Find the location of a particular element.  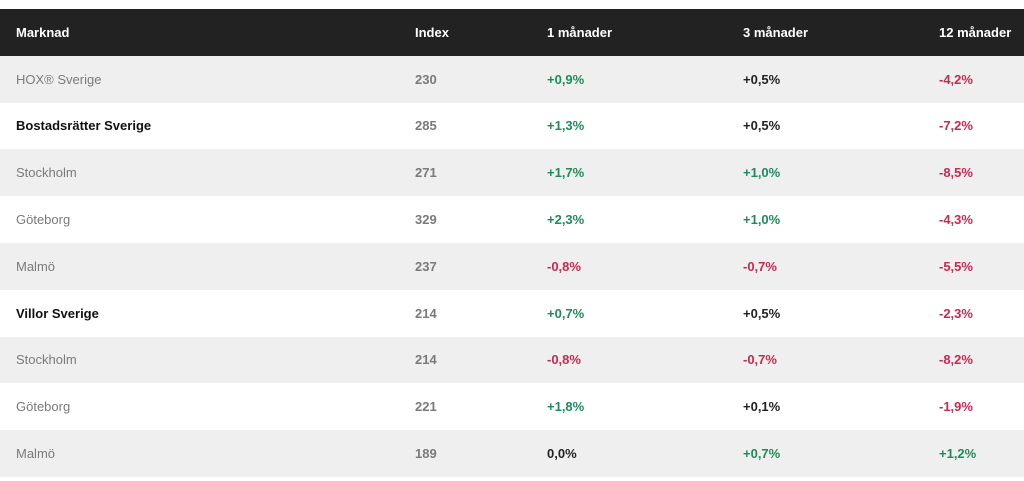

change-12-months: -1,9% is located at coordinates (956, 407).